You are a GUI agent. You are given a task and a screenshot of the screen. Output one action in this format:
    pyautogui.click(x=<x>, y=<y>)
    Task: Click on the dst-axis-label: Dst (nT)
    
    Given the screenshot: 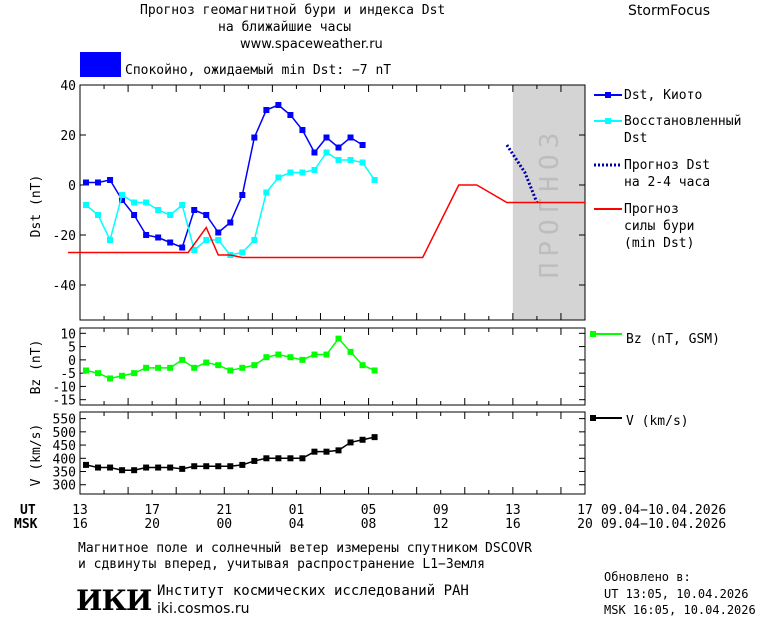 What is the action you would take?
    pyautogui.click(x=36, y=206)
    